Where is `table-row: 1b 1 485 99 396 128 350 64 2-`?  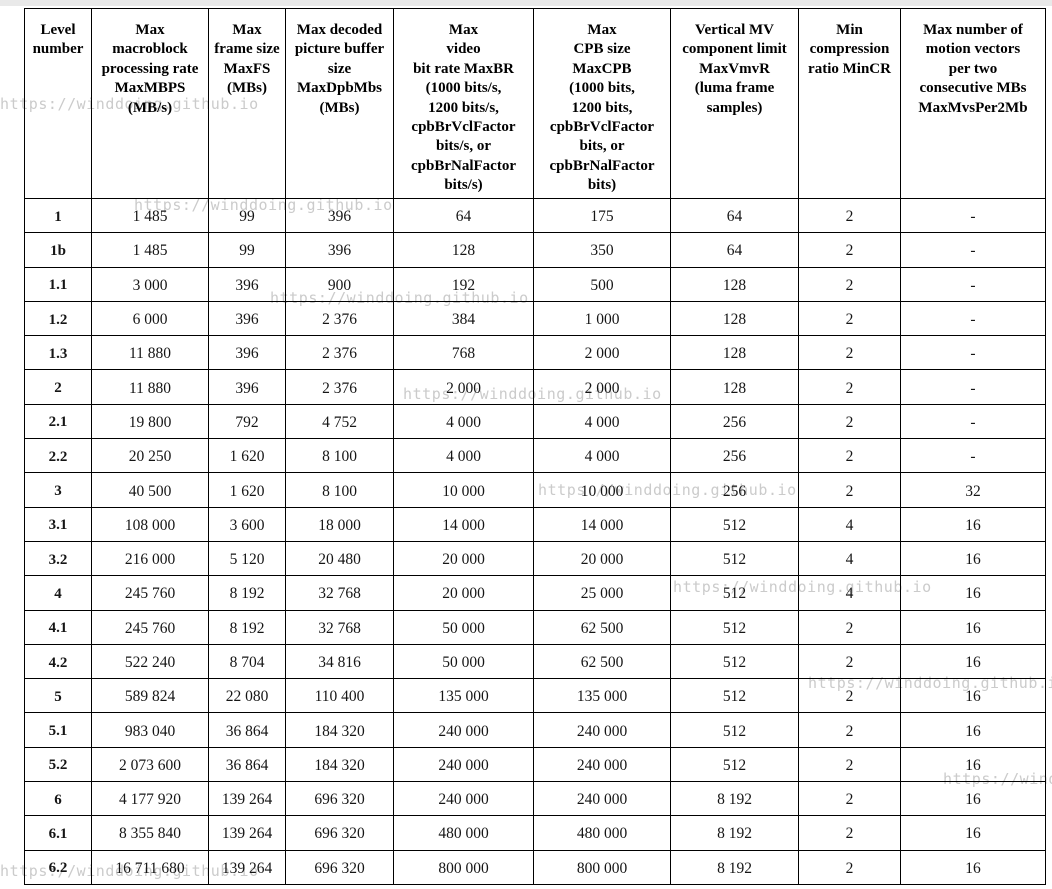 table-row: 1b 1 485 99 396 128 350 64 2- is located at coordinates (535, 250).